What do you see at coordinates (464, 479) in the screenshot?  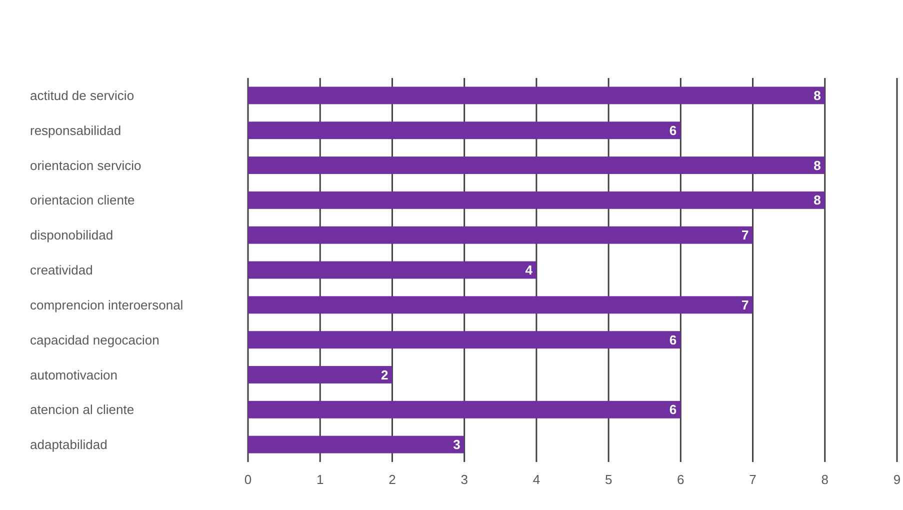 I see `x-tick-label: 3` at bounding box center [464, 479].